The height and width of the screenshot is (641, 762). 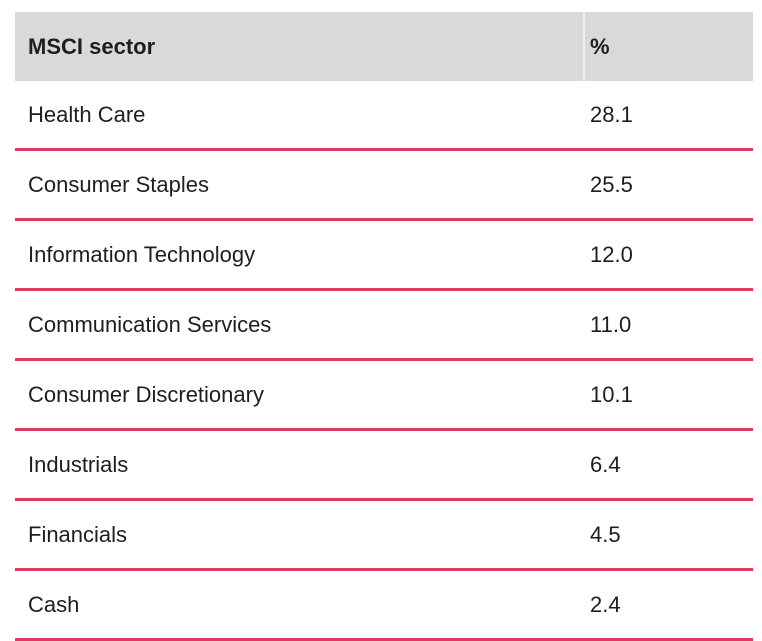 I want to click on table-row: Cash 2.4, so click(x=384, y=606).